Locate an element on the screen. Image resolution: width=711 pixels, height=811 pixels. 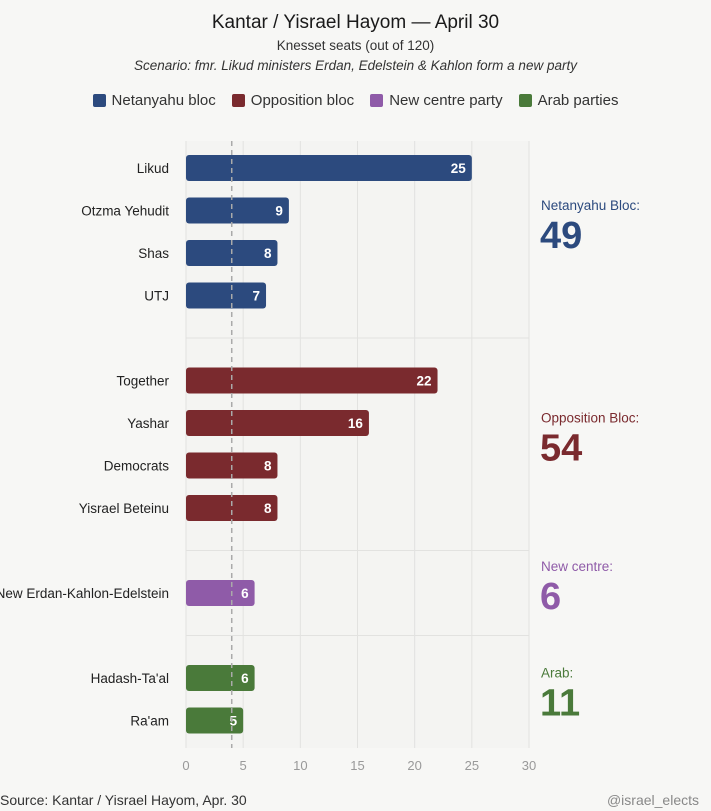
source-note: Source: Kantar / Yisrael Hayom, Apr. 30 is located at coordinates (123, 800).